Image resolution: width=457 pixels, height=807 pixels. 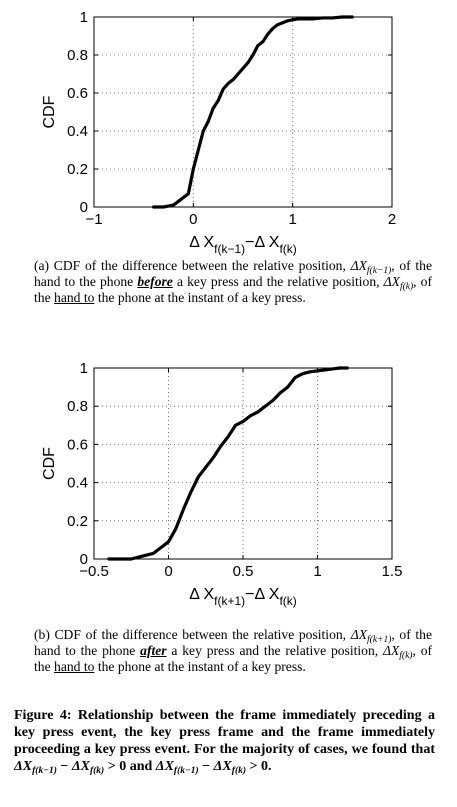 I want to click on x-tick-label: 0.5, so click(x=243, y=571).